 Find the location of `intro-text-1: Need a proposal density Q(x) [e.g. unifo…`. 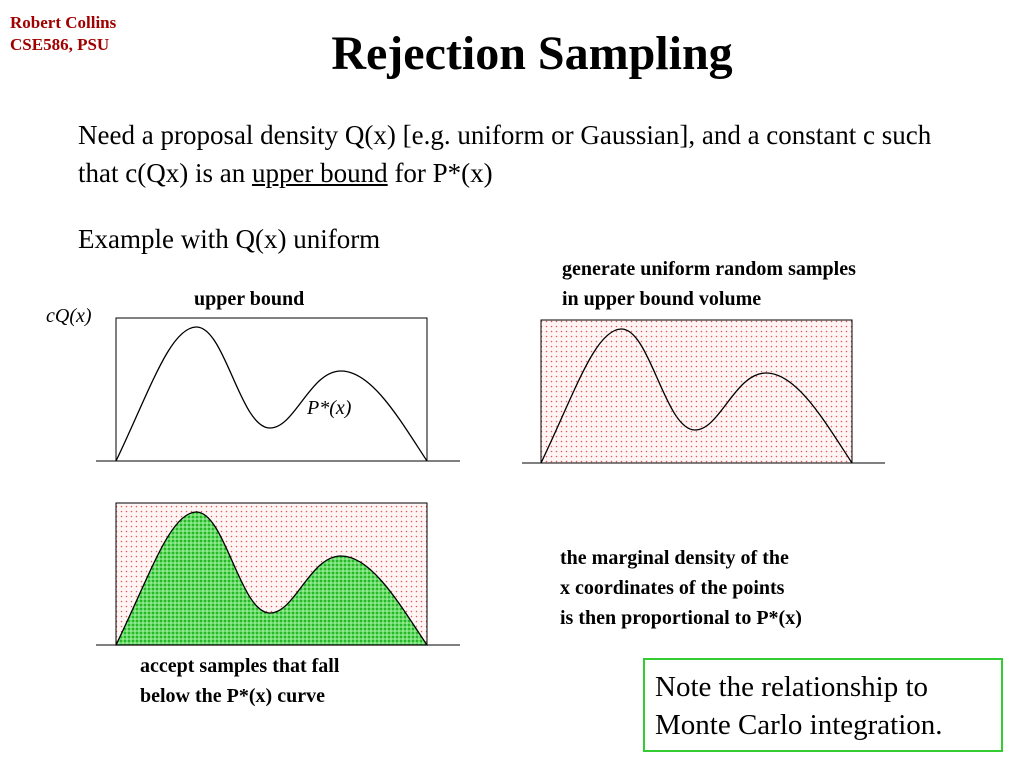

intro-text-1: Need a proposal density Q(x) [e.g. unifo… is located at coordinates (505, 154).